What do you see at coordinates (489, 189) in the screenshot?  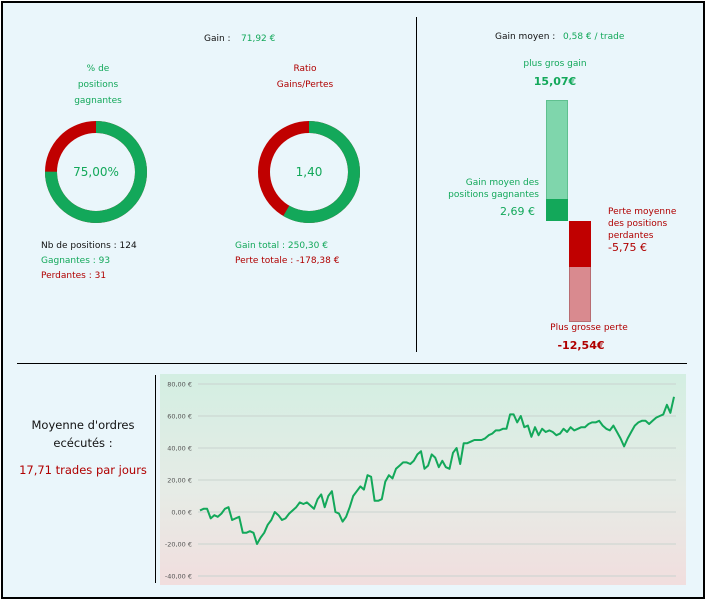 I see `avg-win-label: Gain moyen des positions gagnantes` at bounding box center [489, 189].